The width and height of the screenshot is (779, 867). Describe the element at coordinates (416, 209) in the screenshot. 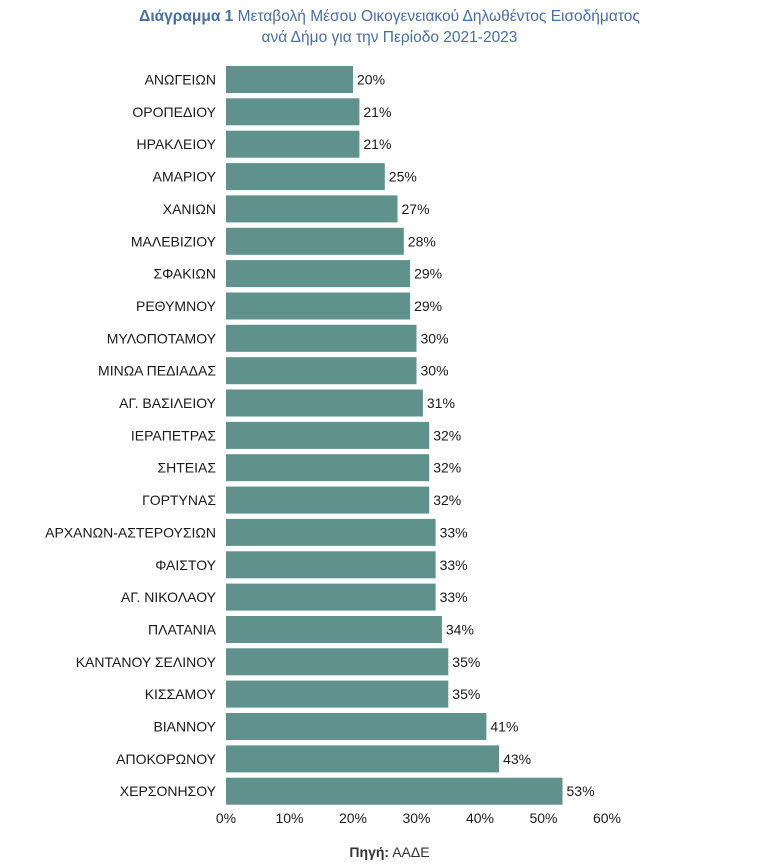

I see `data-label: 27%` at that location.